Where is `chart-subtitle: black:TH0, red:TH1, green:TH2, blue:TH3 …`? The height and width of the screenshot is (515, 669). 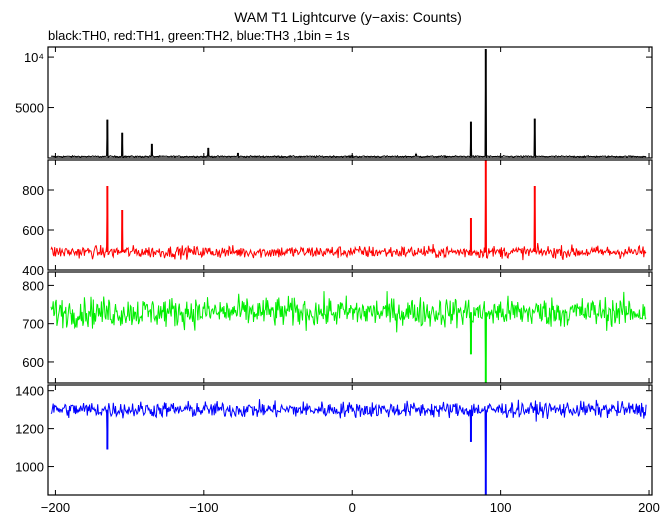
chart-subtitle: black:TH0, red:TH1, green:TH2, blue:TH3 … is located at coordinates (199, 35).